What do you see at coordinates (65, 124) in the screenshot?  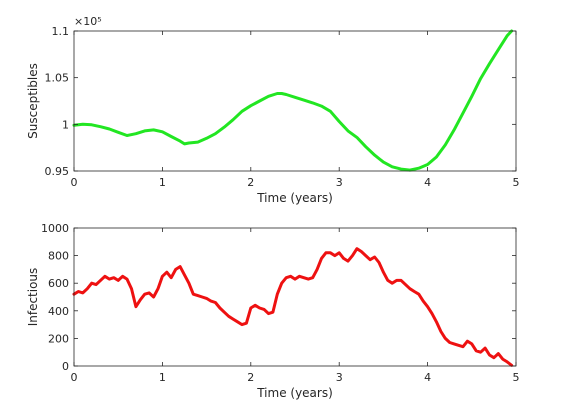 I see `top-panel-y-tick-label: 1` at bounding box center [65, 124].